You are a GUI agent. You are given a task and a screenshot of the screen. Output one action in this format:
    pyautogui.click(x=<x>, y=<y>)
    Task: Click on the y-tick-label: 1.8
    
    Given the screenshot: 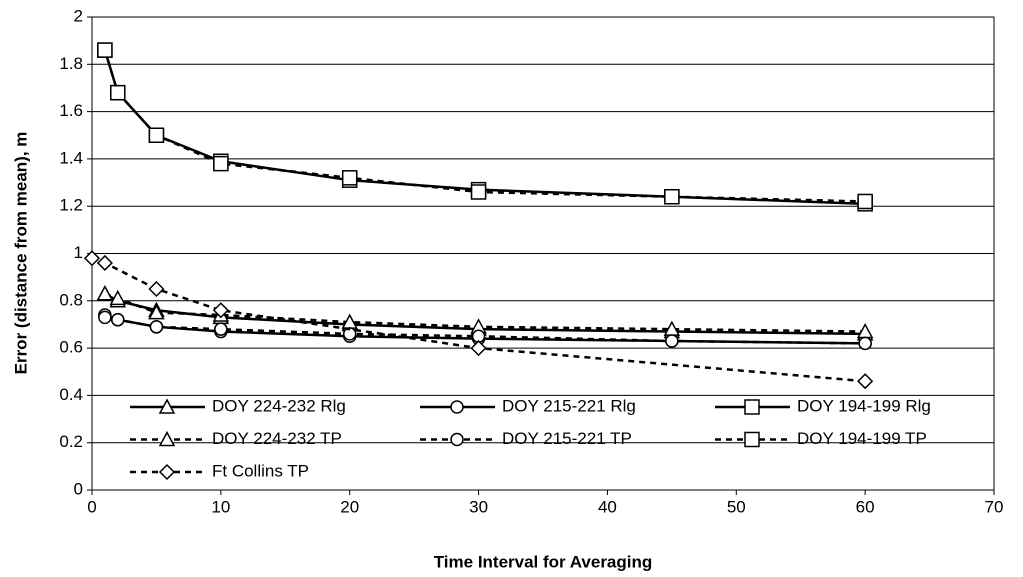 What is the action you would take?
    pyautogui.click(x=71, y=63)
    